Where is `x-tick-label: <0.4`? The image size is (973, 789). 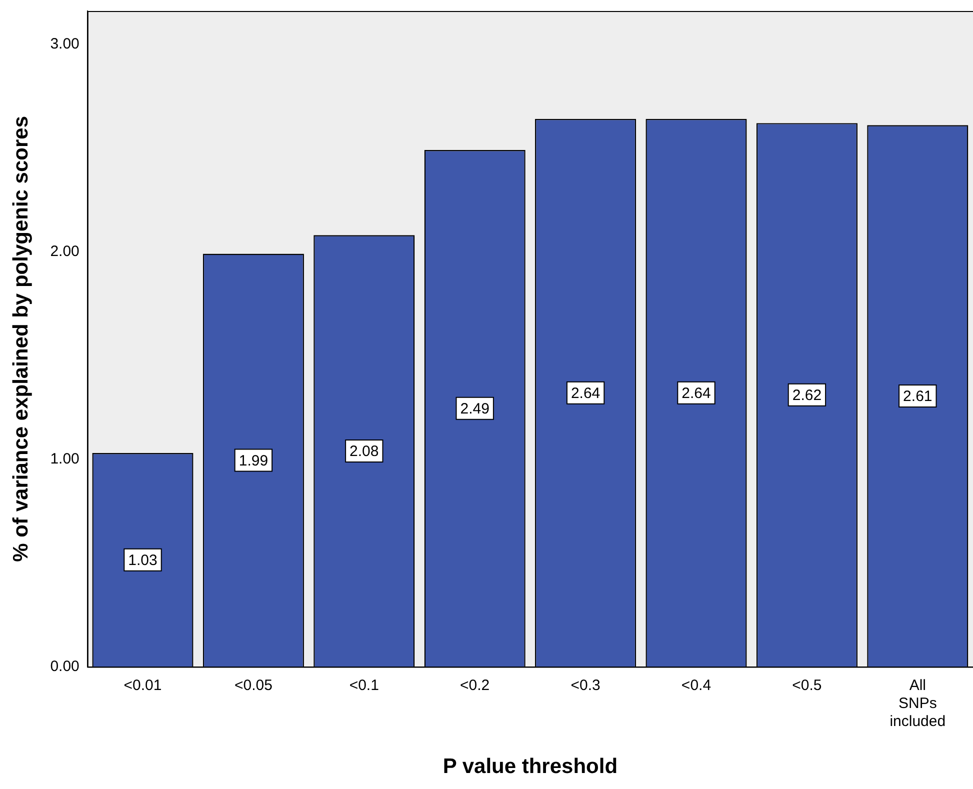
x-tick-label: <0.4 is located at coordinates (696, 685).